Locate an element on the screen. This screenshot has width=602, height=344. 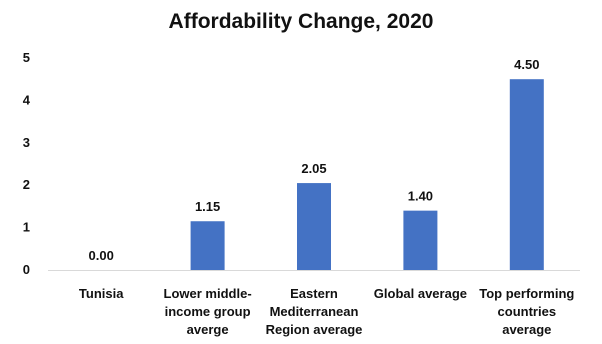
x-tick-label: Eastern Mediterranean Region average is located at coordinates (314, 311).